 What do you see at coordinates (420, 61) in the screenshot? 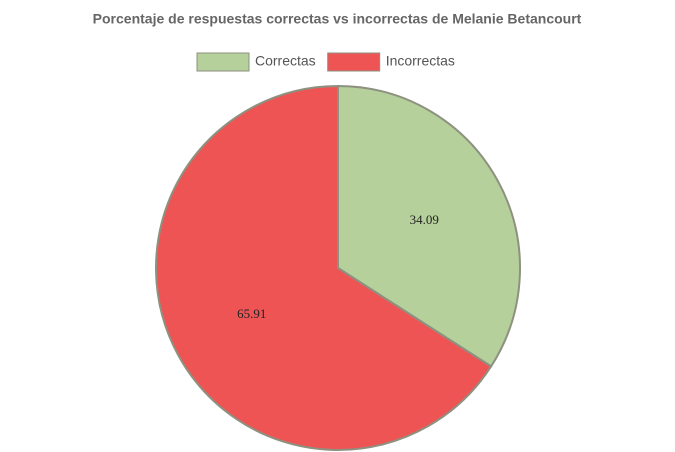
I see `legend-label: Incorrectas` at bounding box center [420, 61].